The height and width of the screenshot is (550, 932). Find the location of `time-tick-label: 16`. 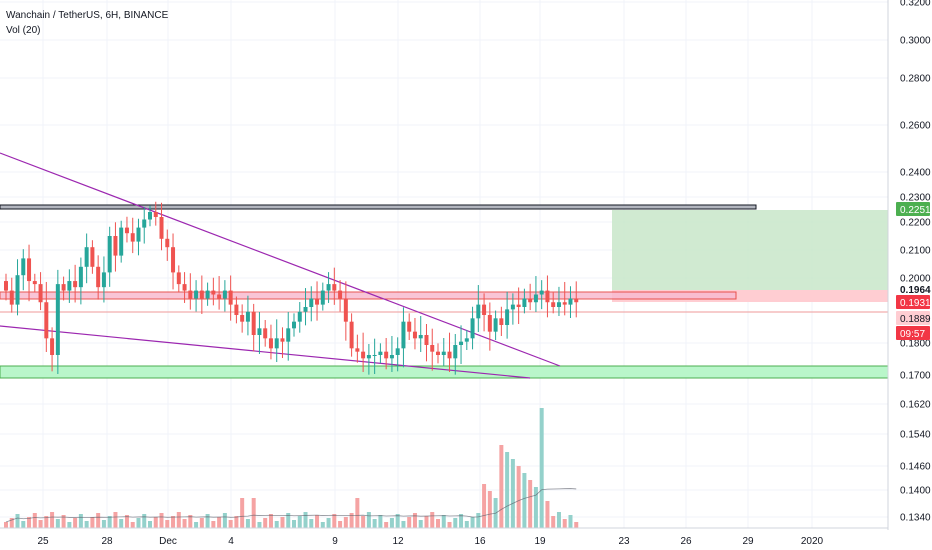

time-tick-label: 16 is located at coordinates (480, 541).